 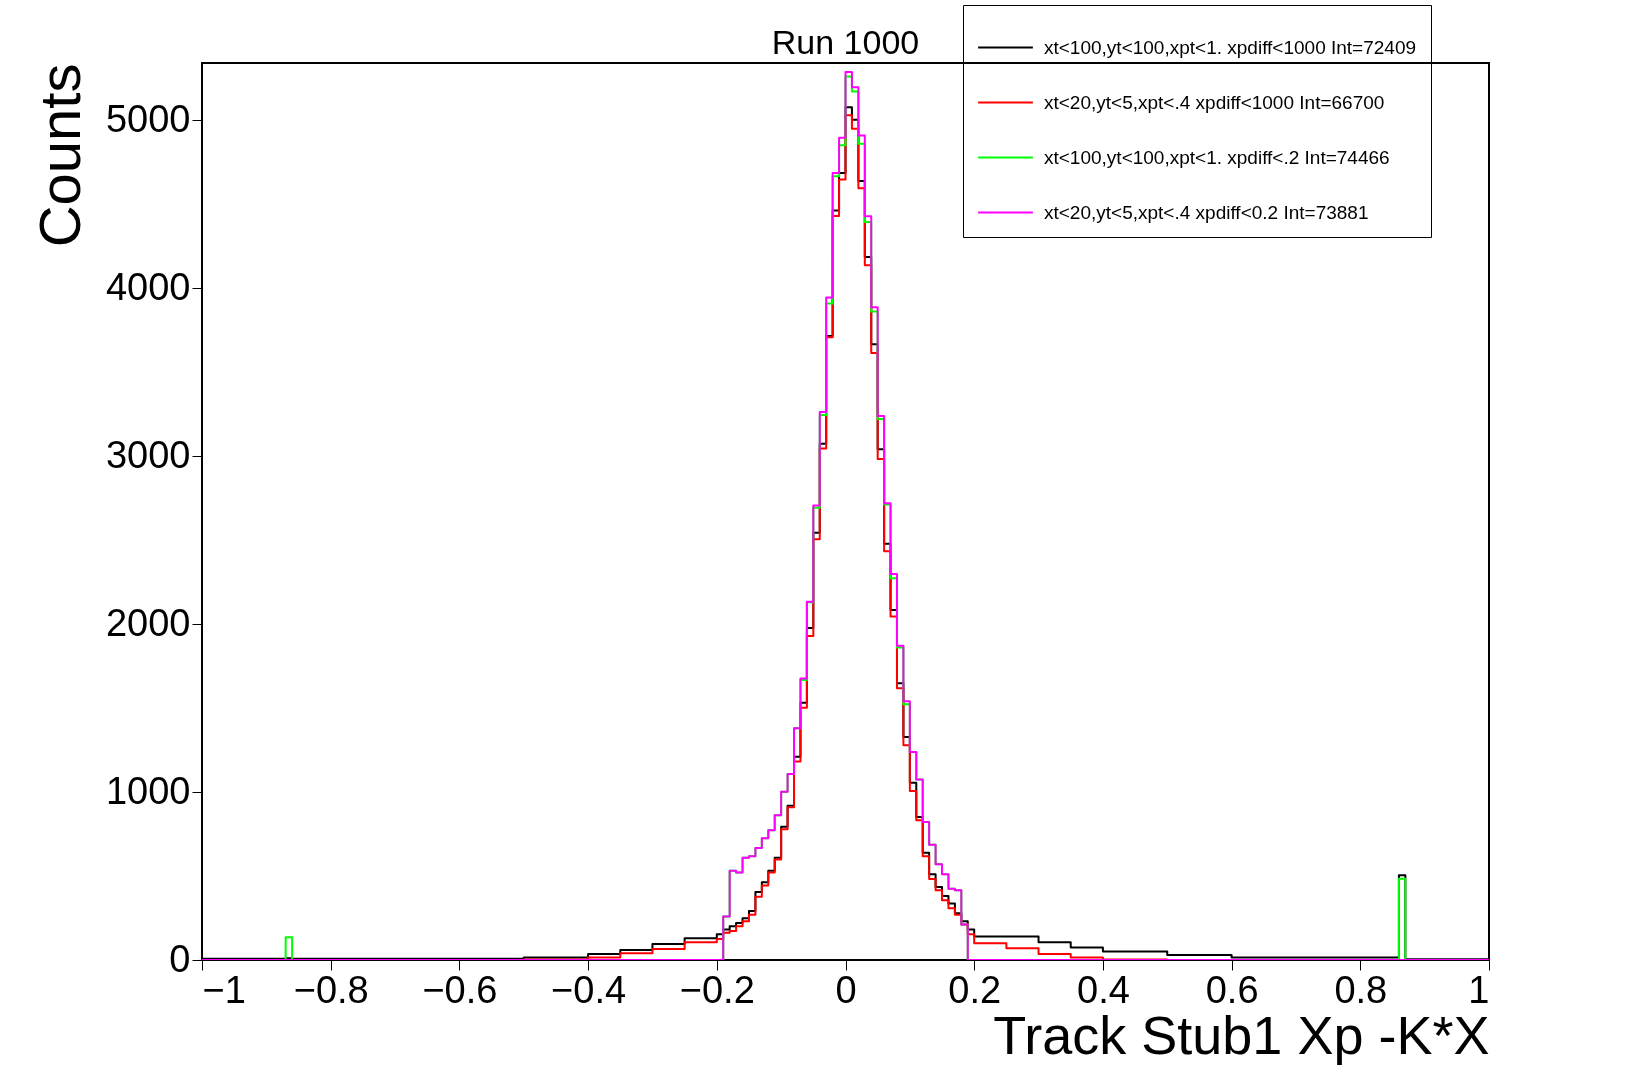 What do you see at coordinates (180, 958) in the screenshot?
I see `y-tick-label: 0` at bounding box center [180, 958].